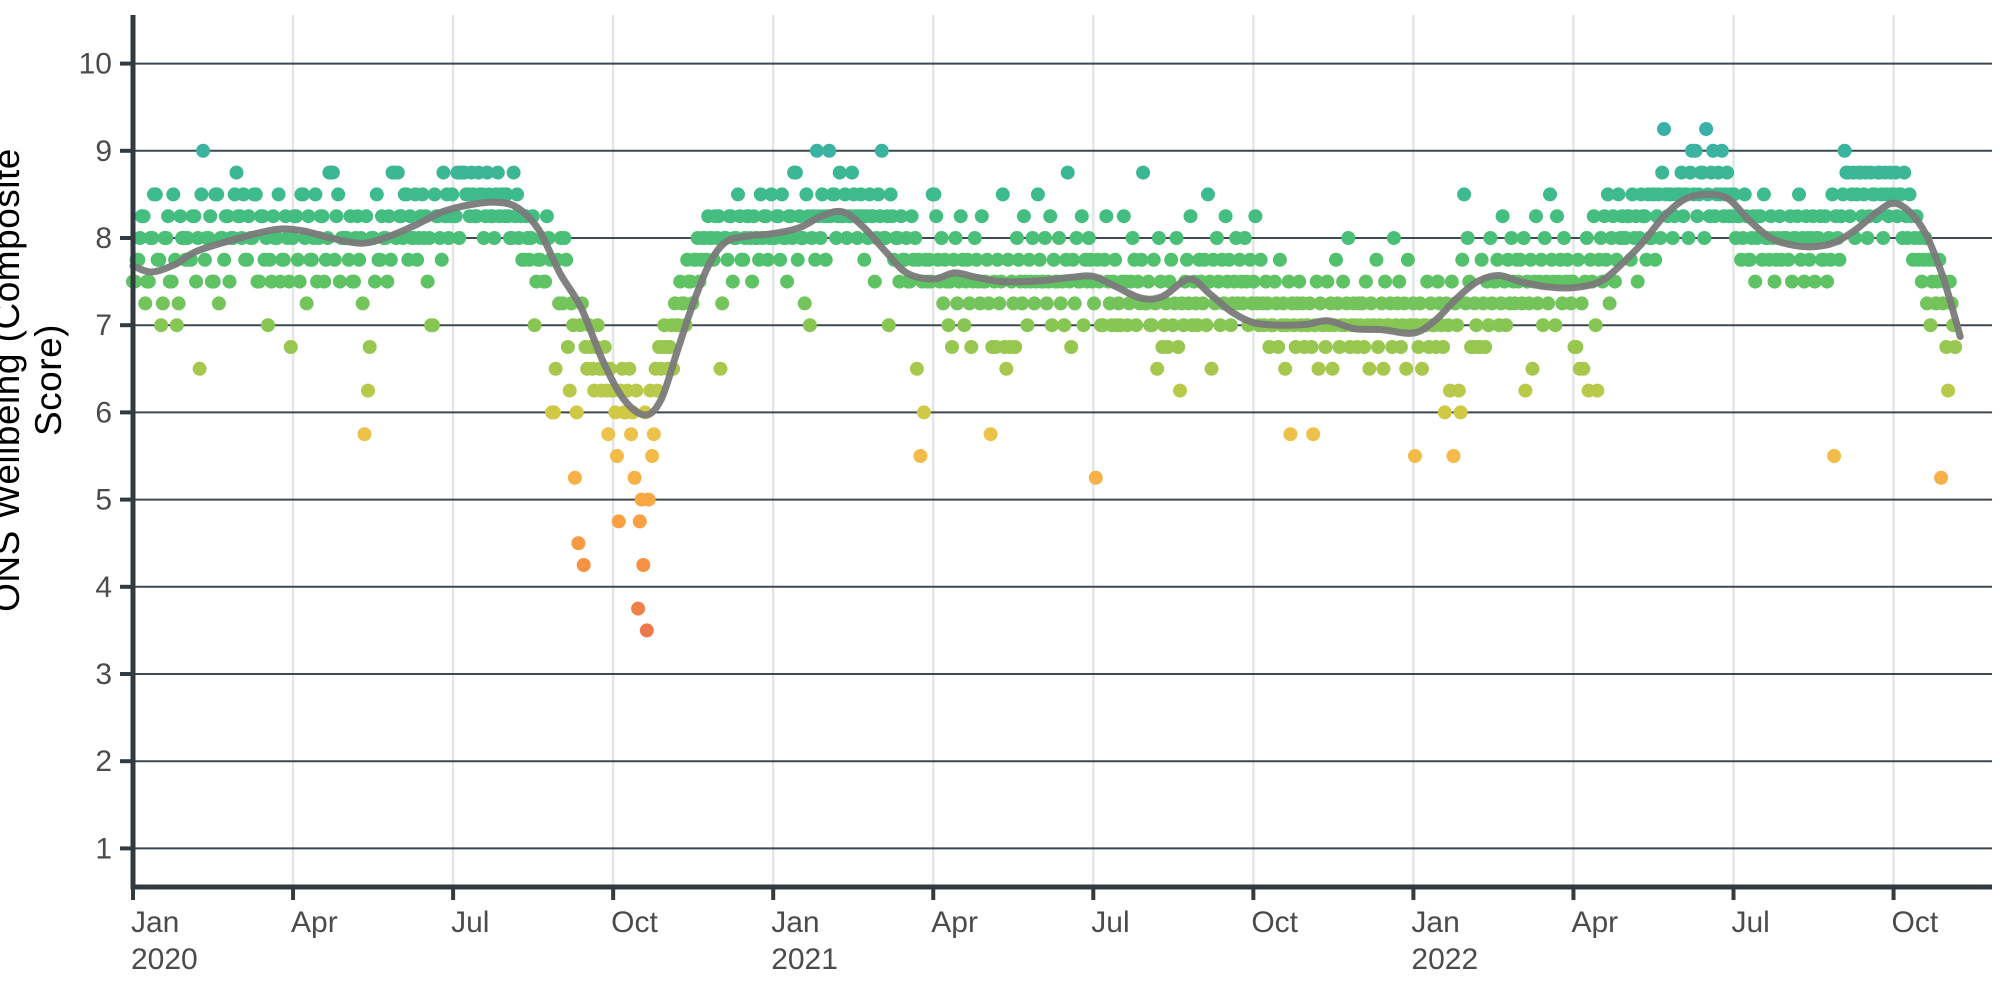 Image resolution: width=2000 pixels, height=1000 pixels. What do you see at coordinates (95, 64) in the screenshot?
I see `svg-text: 10` at bounding box center [95, 64].